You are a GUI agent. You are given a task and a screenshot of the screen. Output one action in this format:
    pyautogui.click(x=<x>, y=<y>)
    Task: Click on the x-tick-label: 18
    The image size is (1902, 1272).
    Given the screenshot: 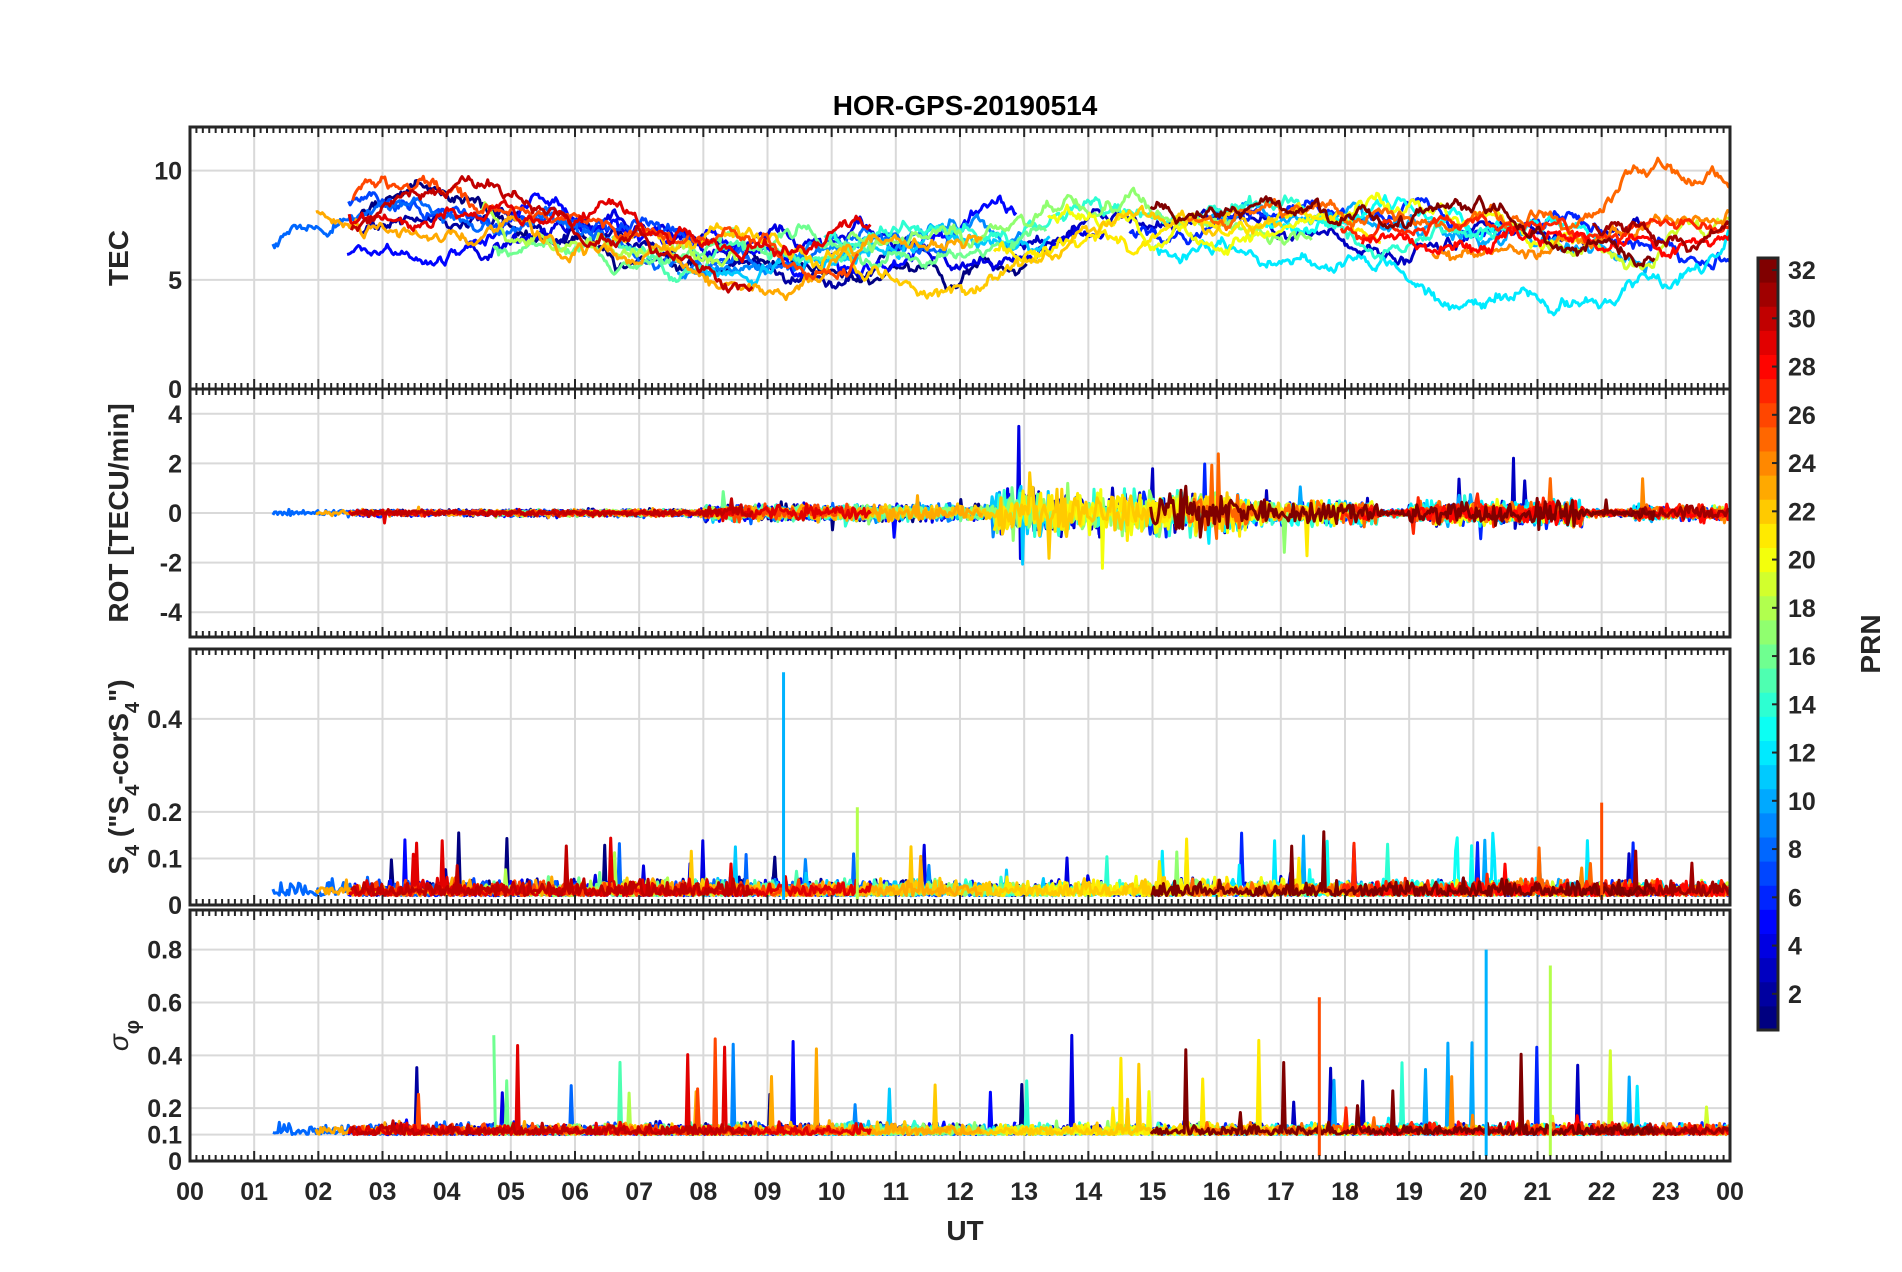 What is the action you would take?
    pyautogui.click(x=1345, y=1192)
    